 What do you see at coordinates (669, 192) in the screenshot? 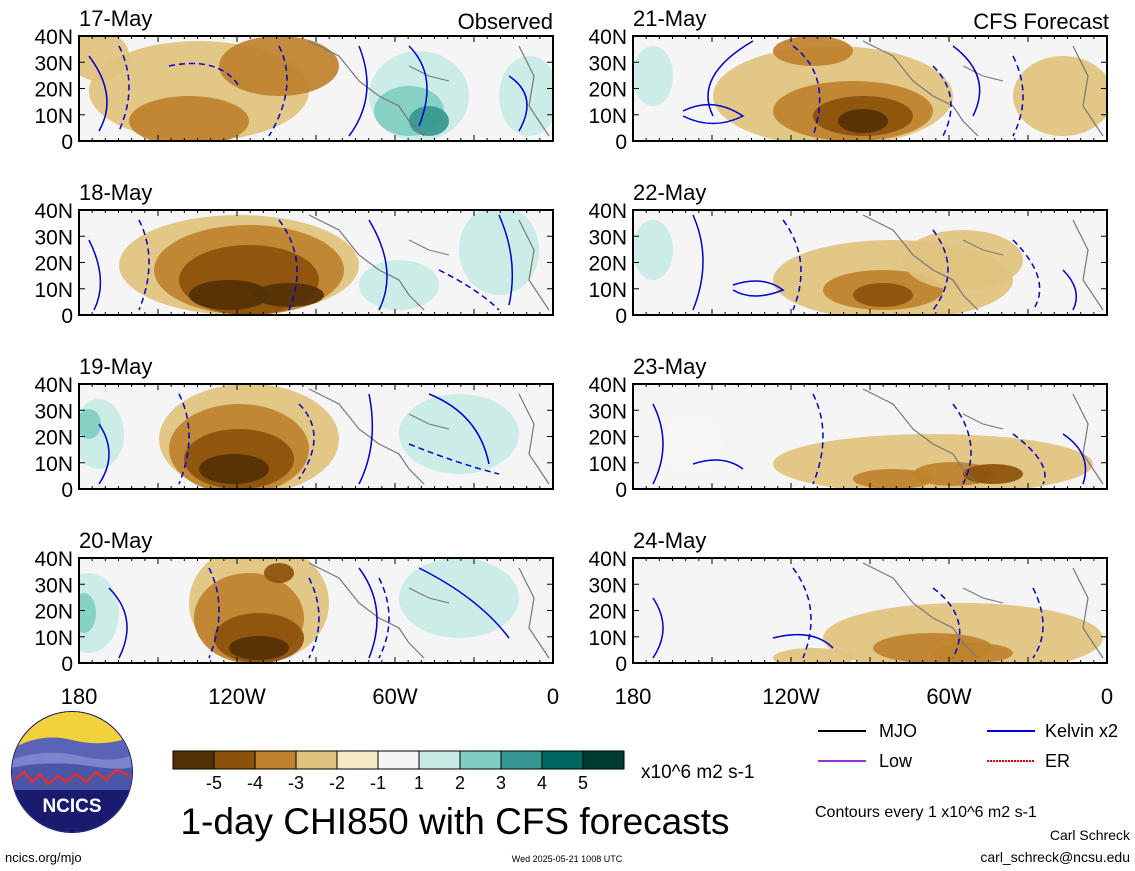
I see `panel-date: 22-May` at bounding box center [669, 192].